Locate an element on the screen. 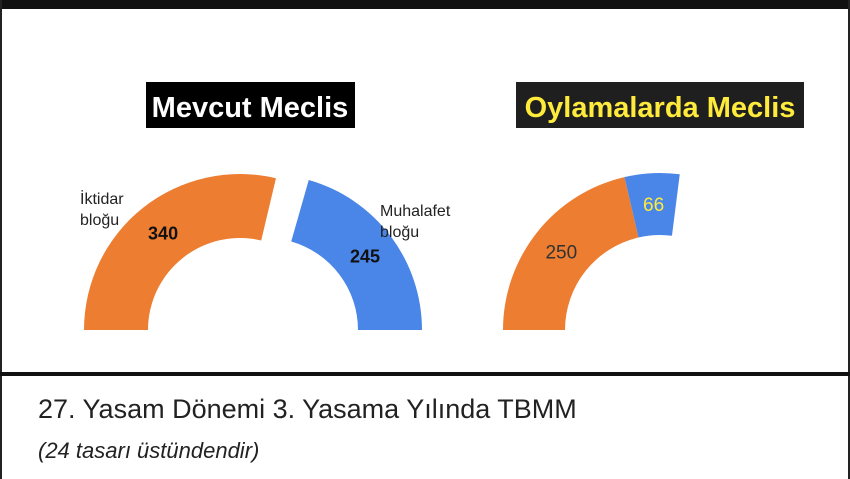  right-border is located at coordinates (849, 239).